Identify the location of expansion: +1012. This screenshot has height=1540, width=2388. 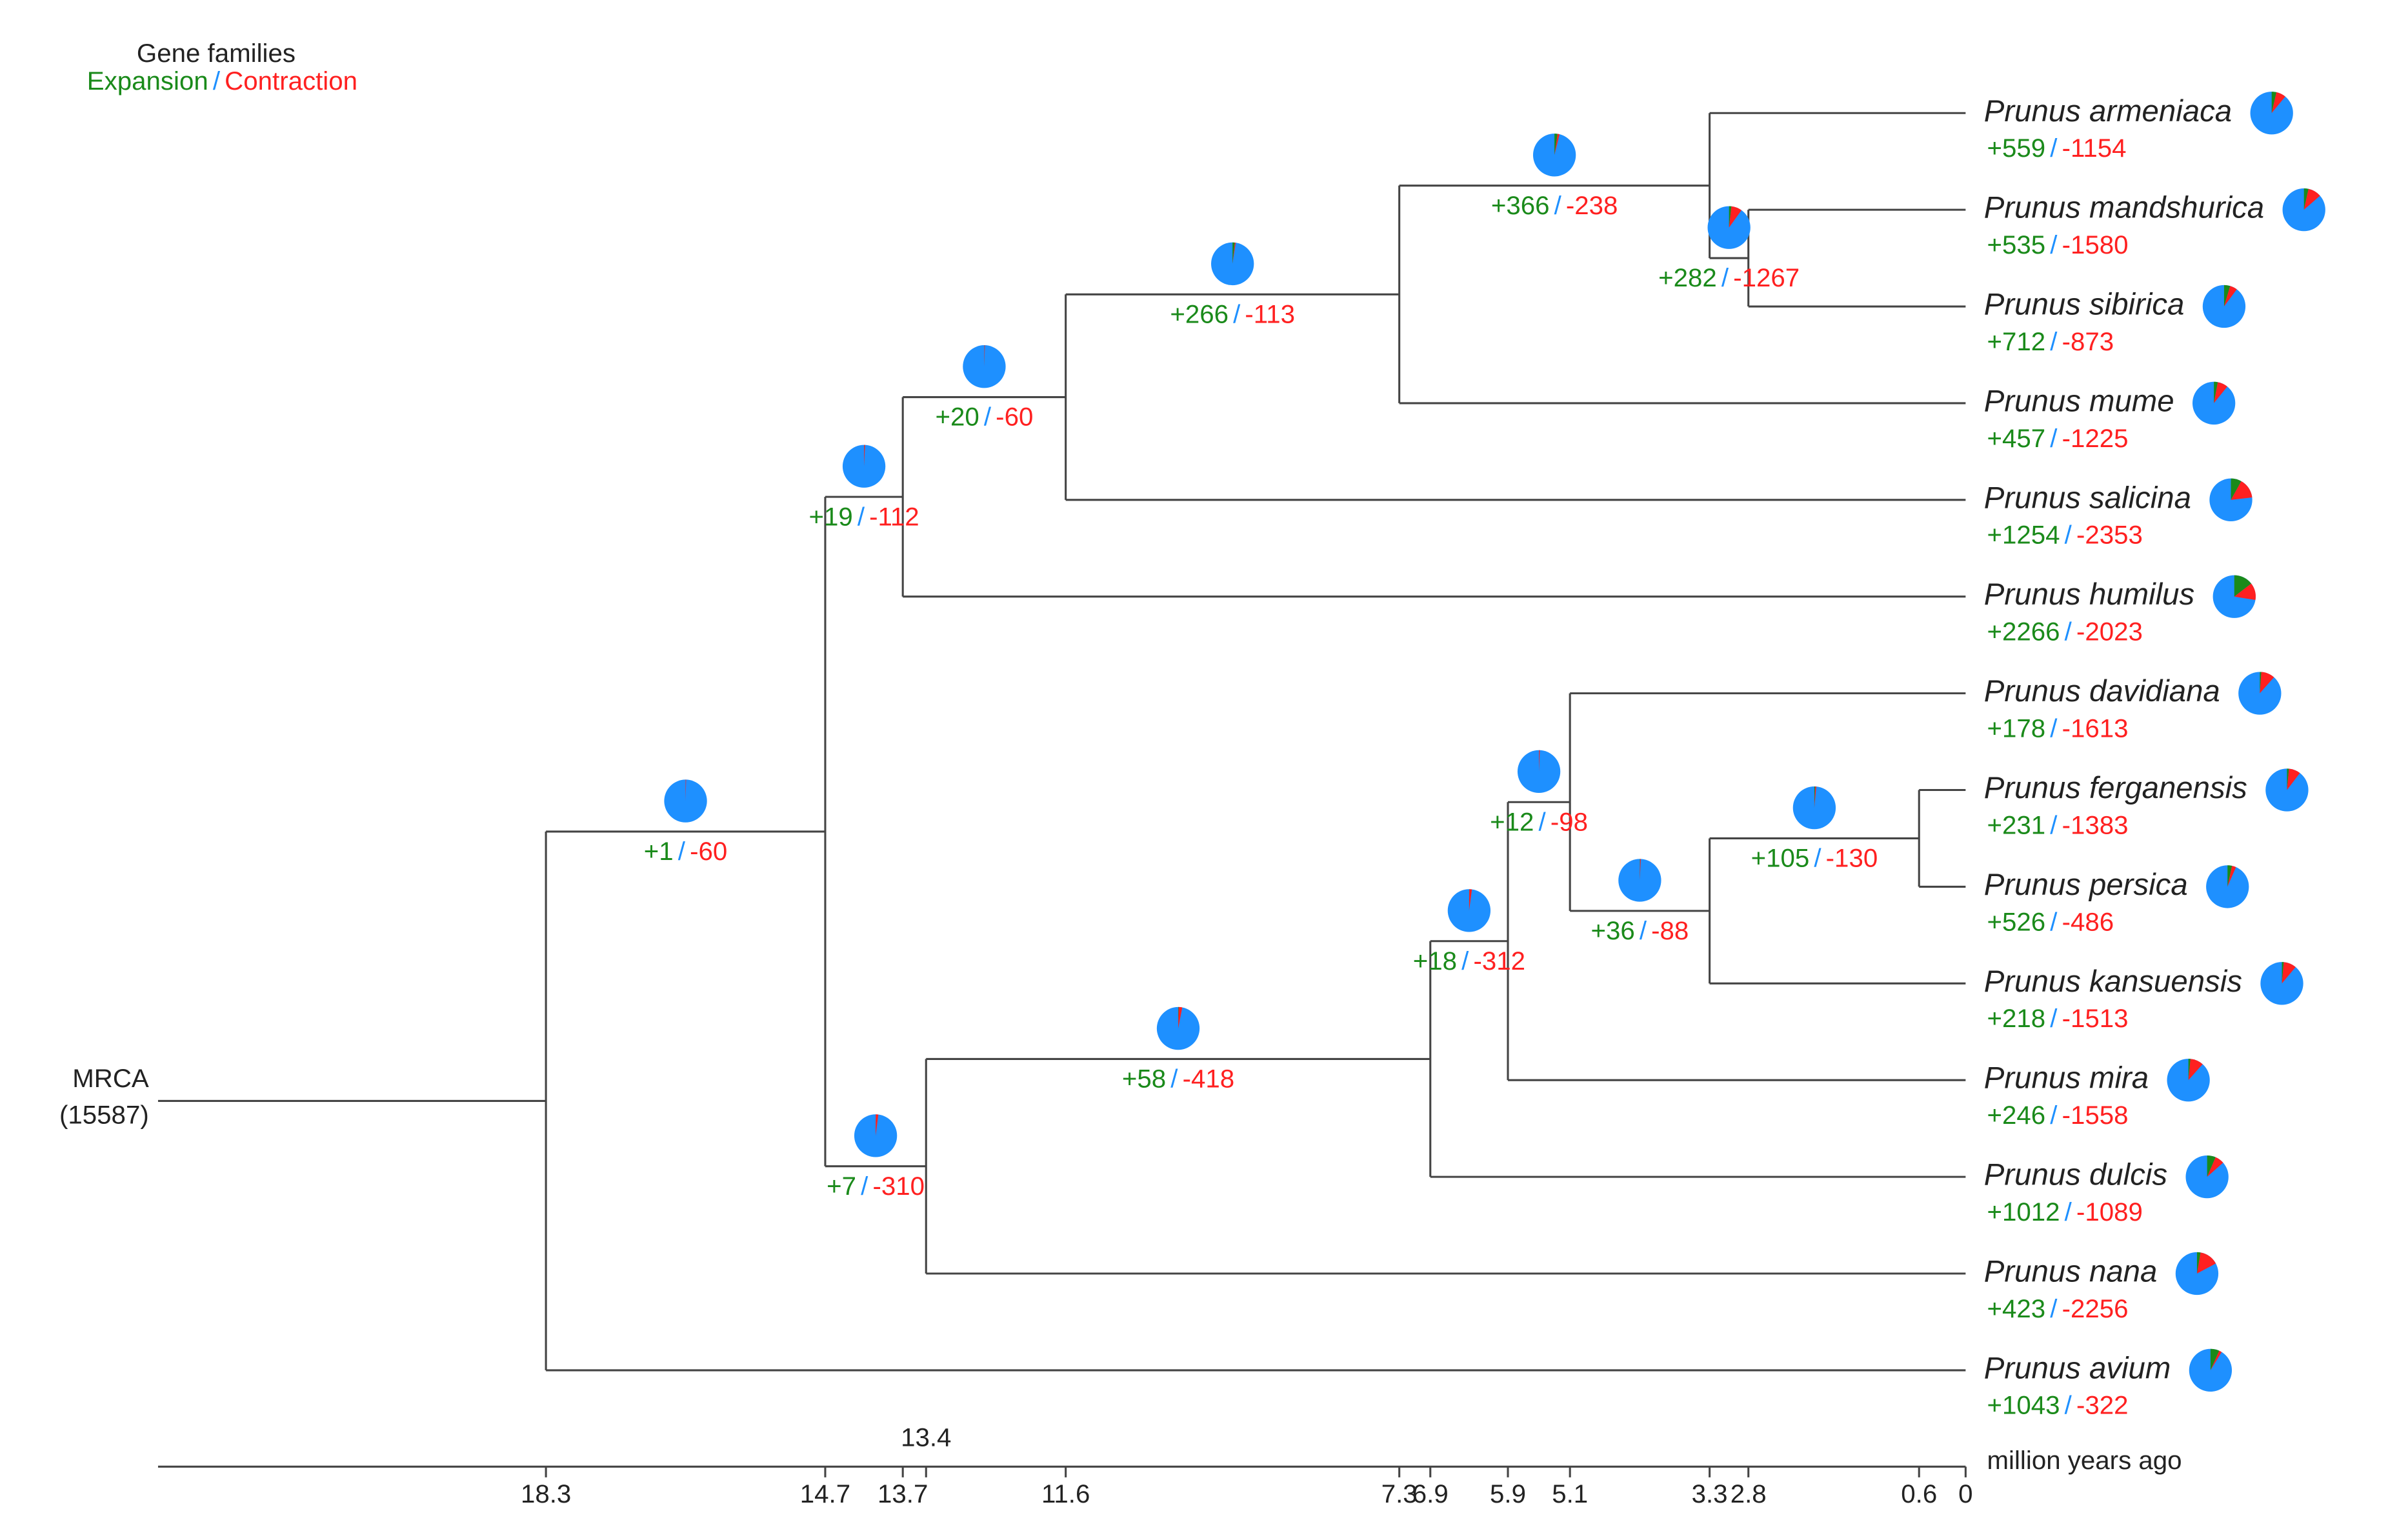
(2023, 1211).